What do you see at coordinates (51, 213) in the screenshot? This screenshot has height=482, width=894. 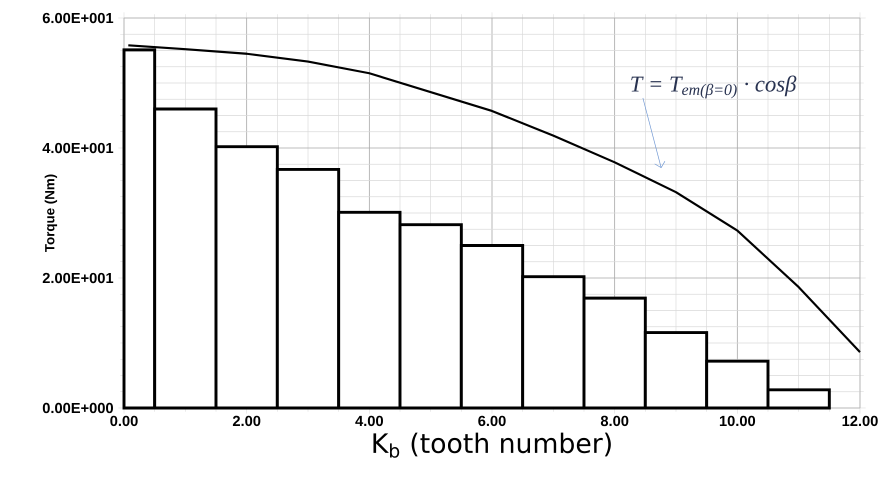 I see `y-axis-title: Torque (Nm)` at bounding box center [51, 213].